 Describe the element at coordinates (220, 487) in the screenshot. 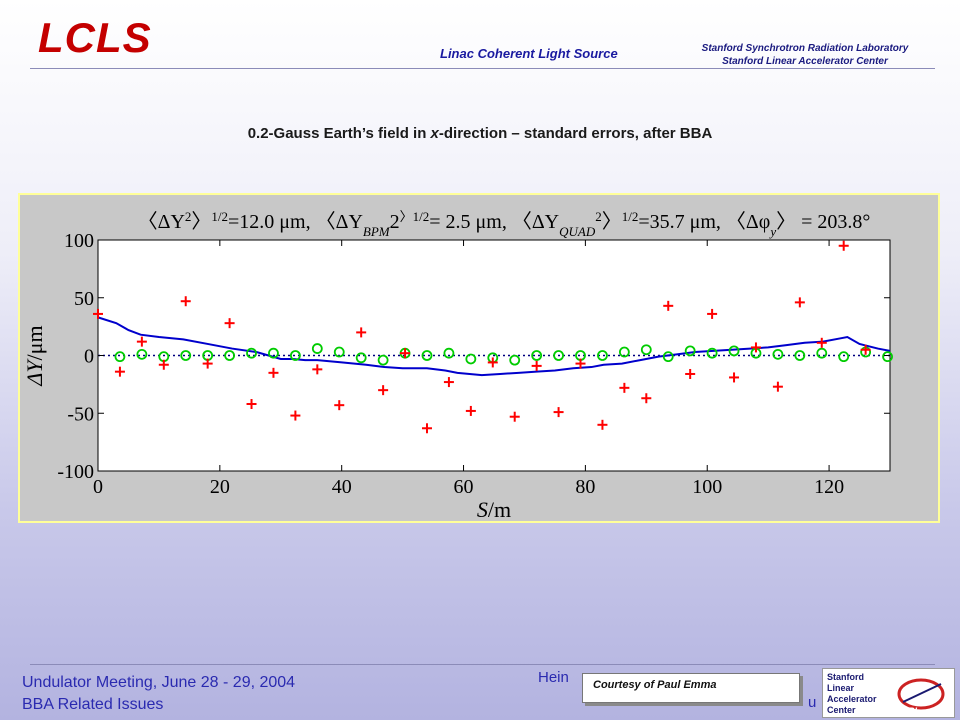

I see `x-tick-label: 20` at that location.